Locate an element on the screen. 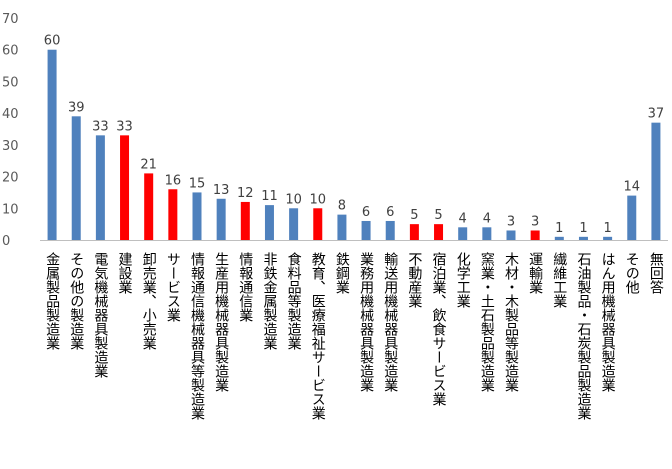 This screenshot has width=672, height=469. category-label: 情報通信業 is located at coordinates (245, 287).